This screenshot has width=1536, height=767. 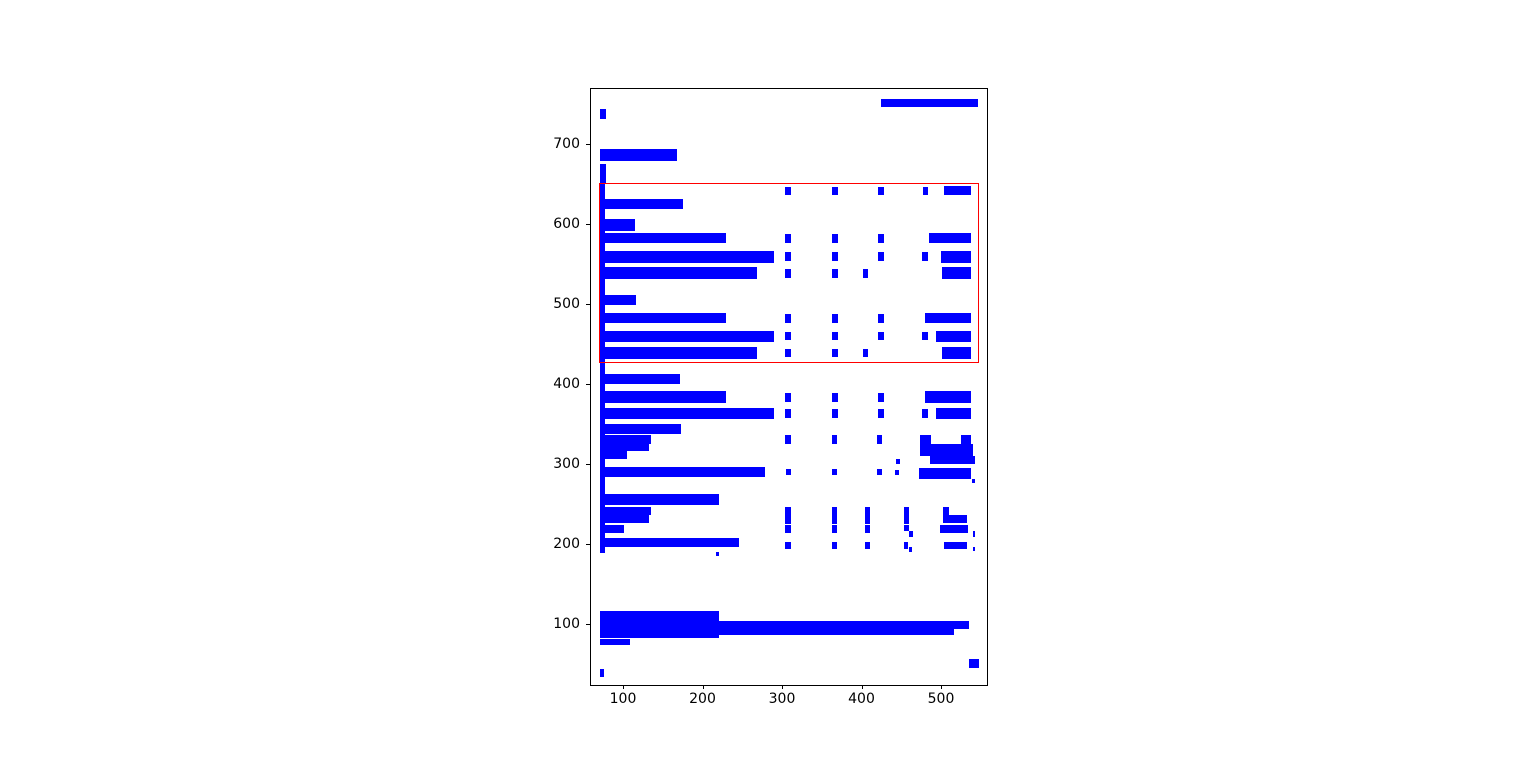 I want to click on x-tick-label: 200, so click(x=702, y=699).